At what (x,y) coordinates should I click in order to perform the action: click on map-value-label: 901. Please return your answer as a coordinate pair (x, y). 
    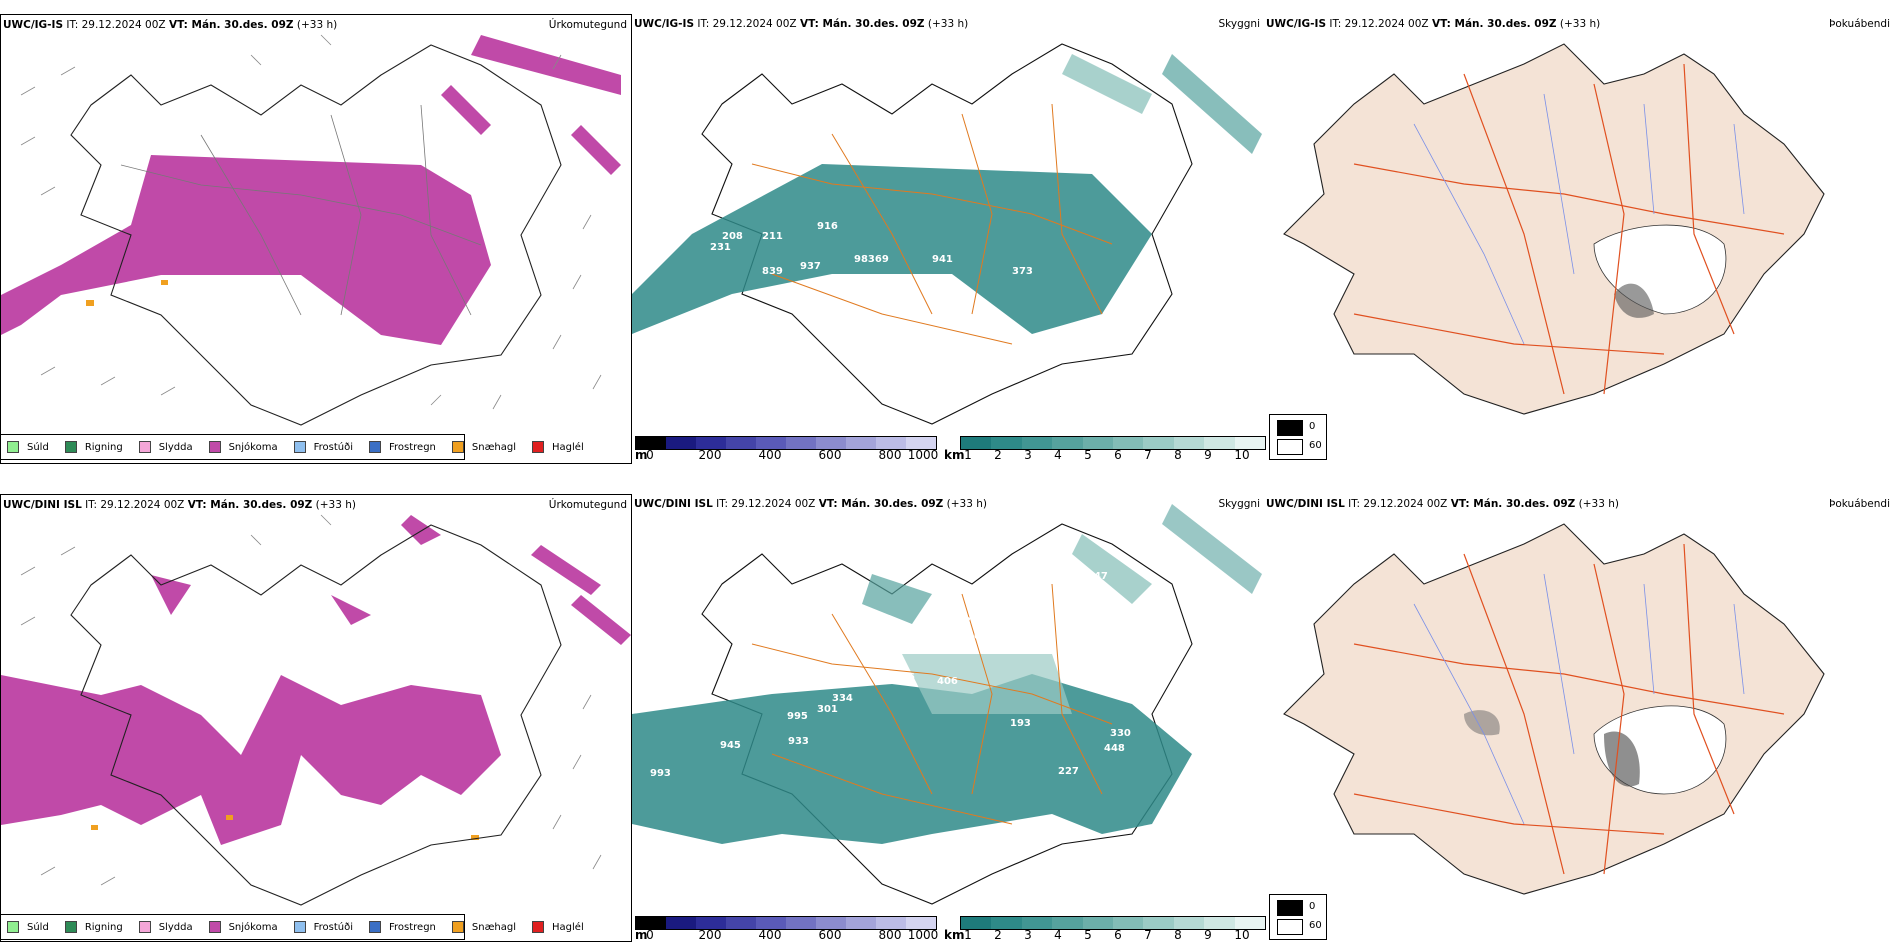
    Looking at the image, I should click on (1097, 136).